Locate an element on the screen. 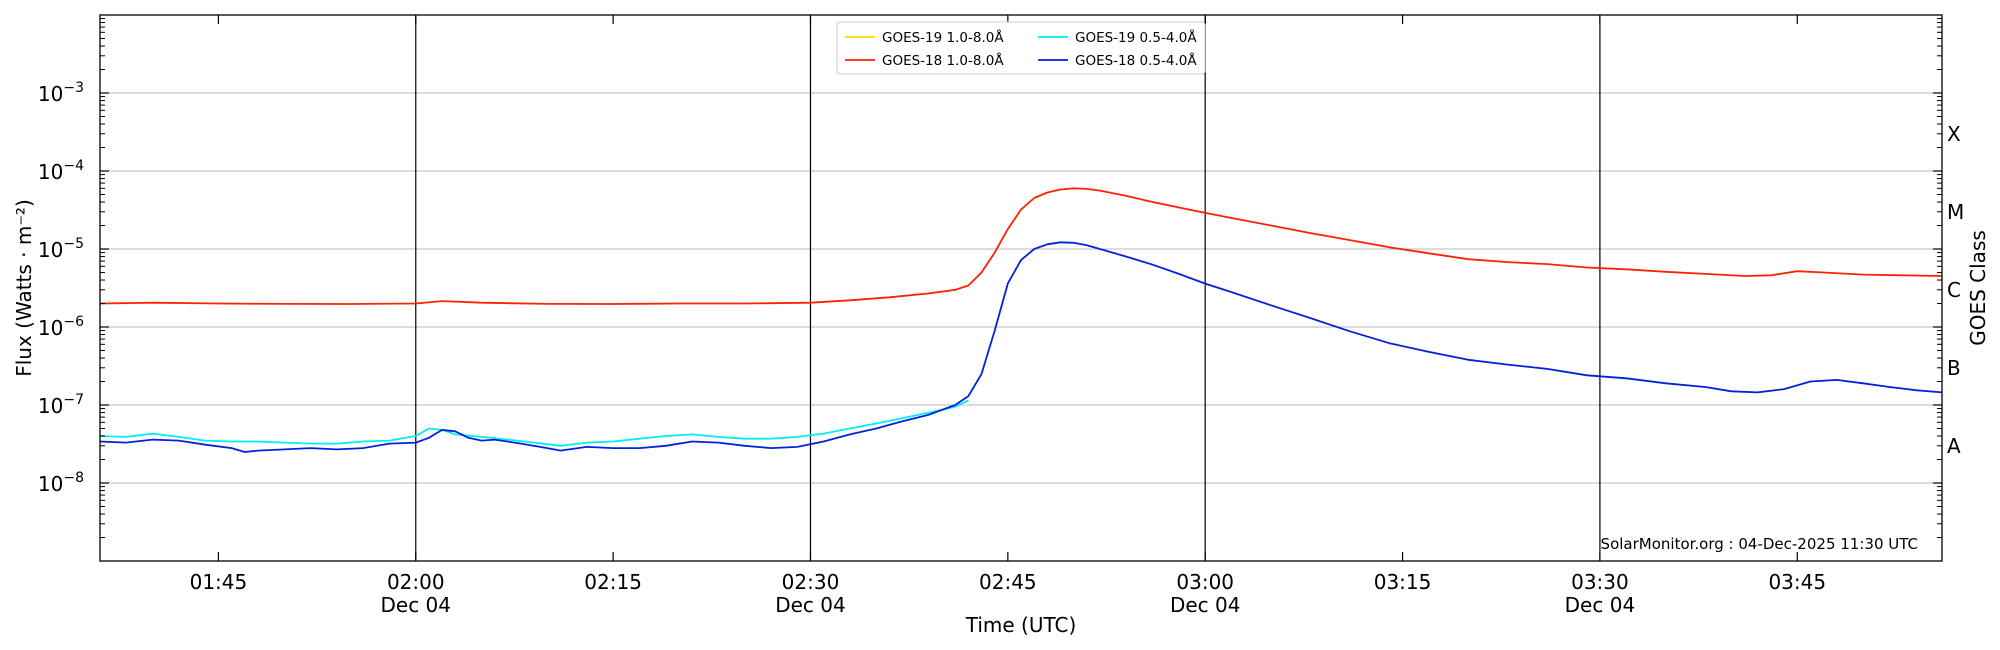 This screenshot has width=2000, height=650. goes-class-label-A: A is located at coordinates (1954, 446).